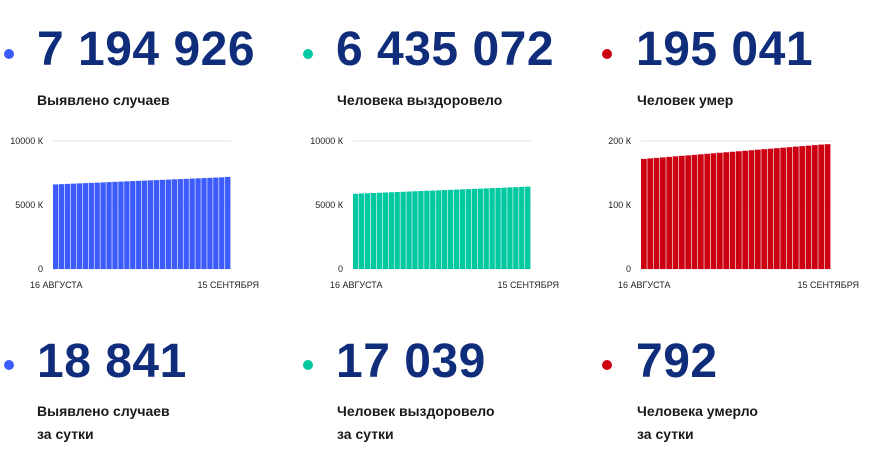 Image resolution: width=869 pixels, height=467 pixels. I want to click on daily-deaths-value: 792, so click(677, 361).